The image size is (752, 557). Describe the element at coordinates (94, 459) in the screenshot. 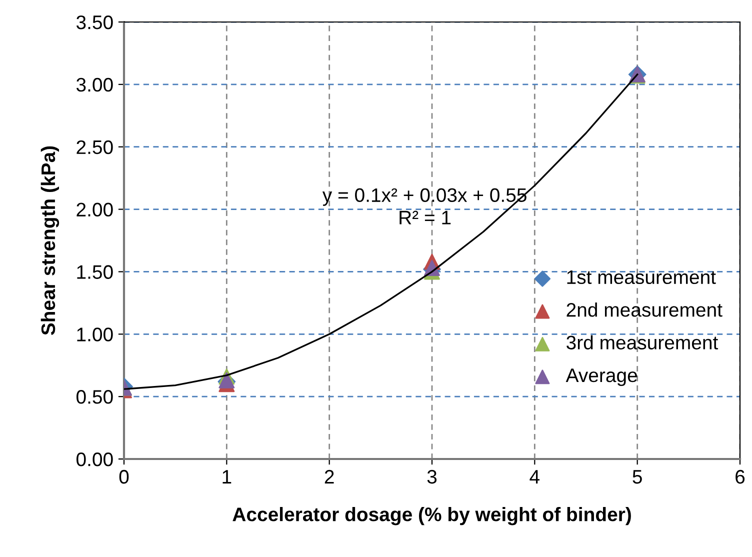

I see `y-tick-label: 0.00` at that location.